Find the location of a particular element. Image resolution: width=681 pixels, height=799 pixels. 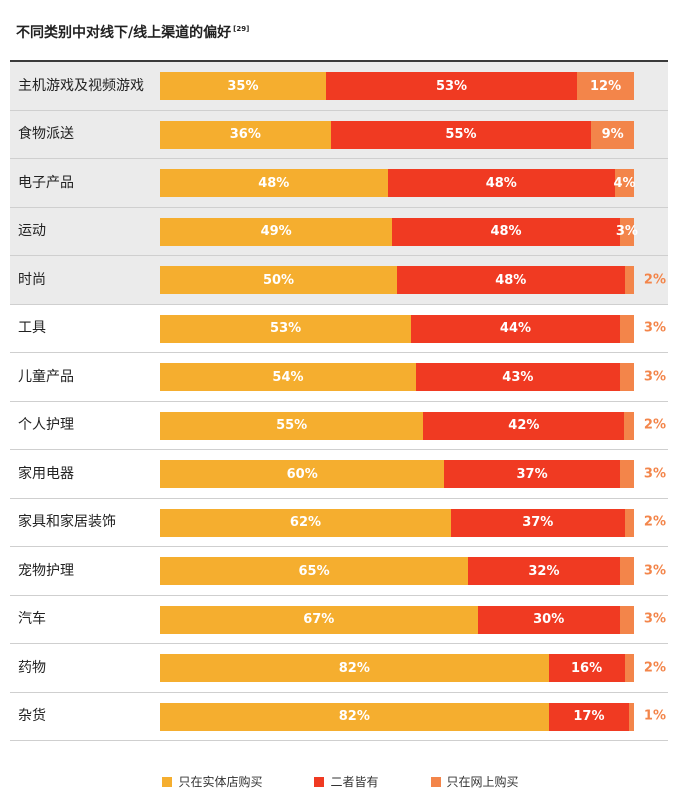

stacked-bar: 82% 17% is located at coordinates (397, 716).